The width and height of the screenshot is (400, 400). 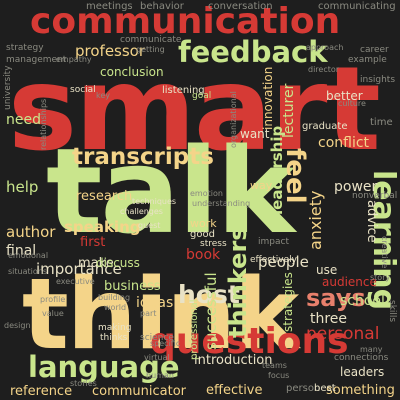 What do you see at coordinates (27, 271) in the screenshot?
I see `word-situations: situations` at bounding box center [27, 271].